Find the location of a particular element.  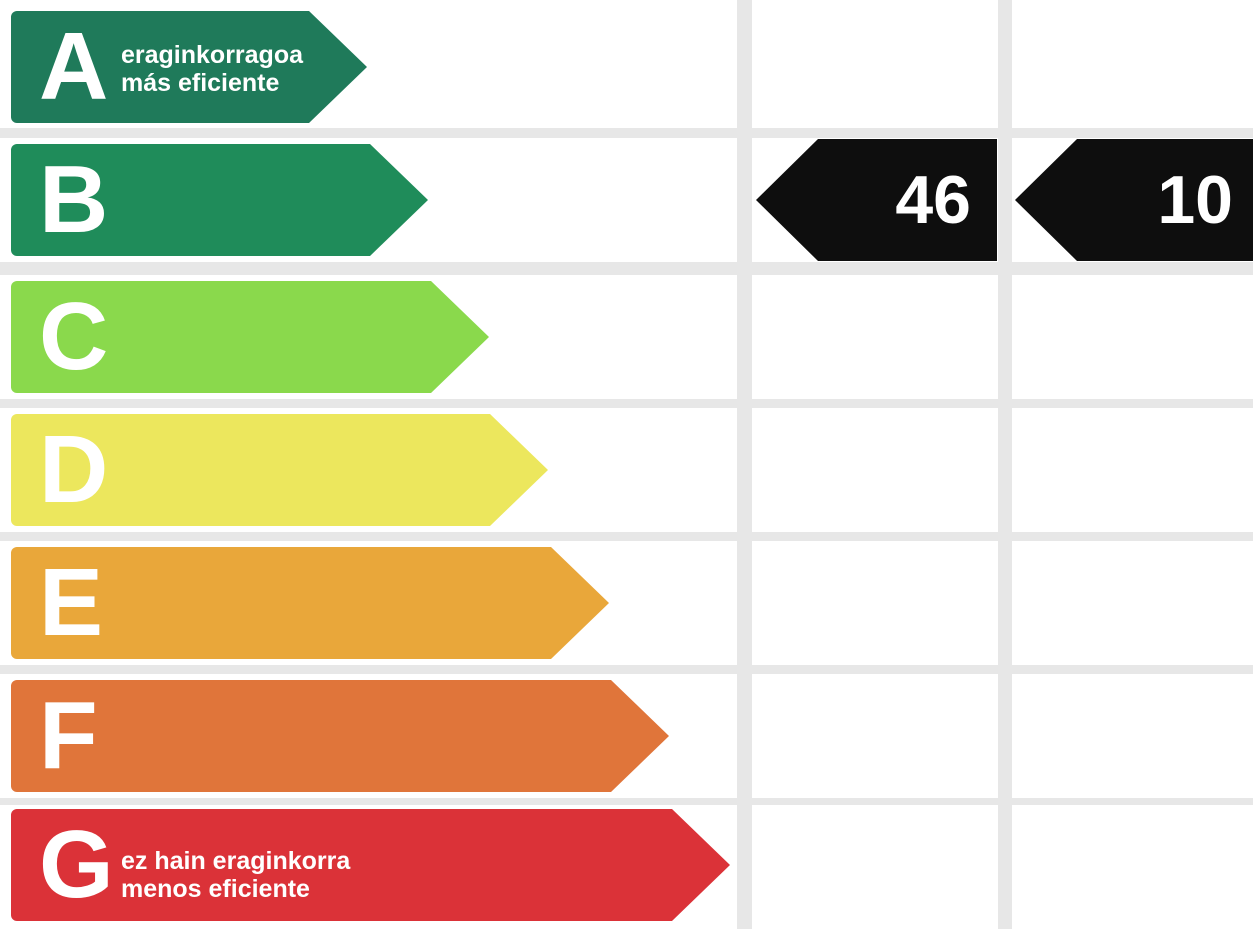

row-f-col1-cell is located at coordinates (875, 736).